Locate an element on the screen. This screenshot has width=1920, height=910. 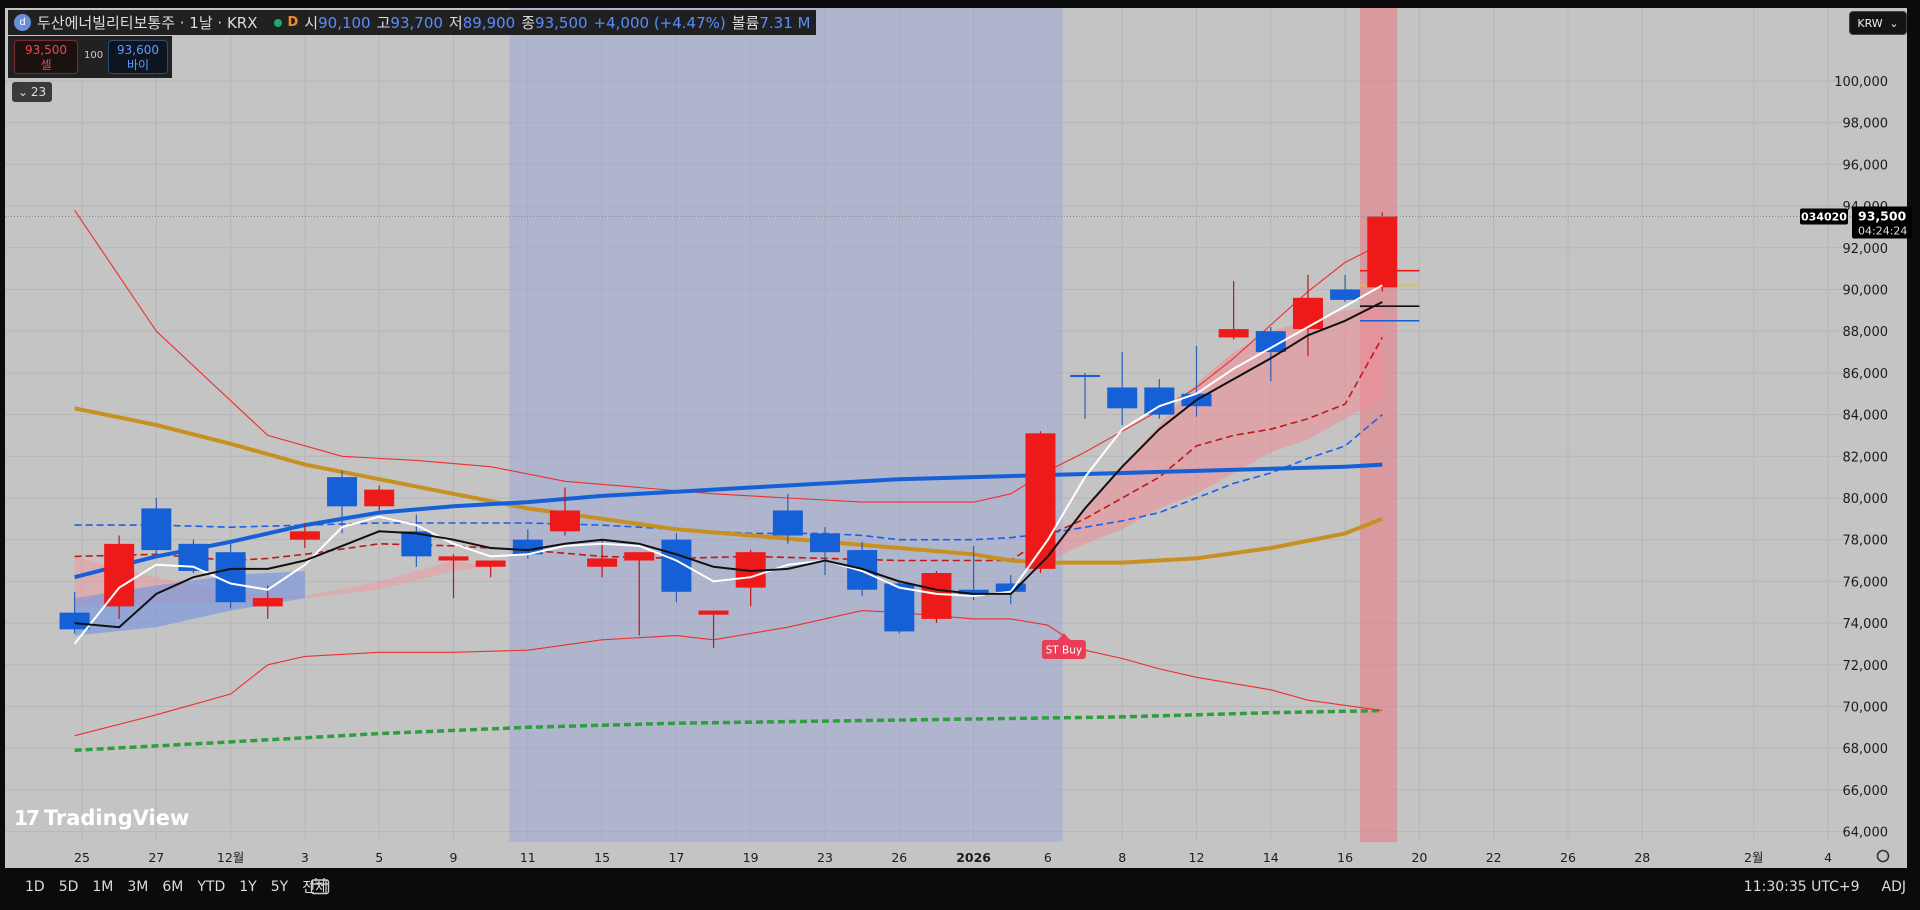
y-tick-0: 64,000 is located at coordinates (1866, 833).